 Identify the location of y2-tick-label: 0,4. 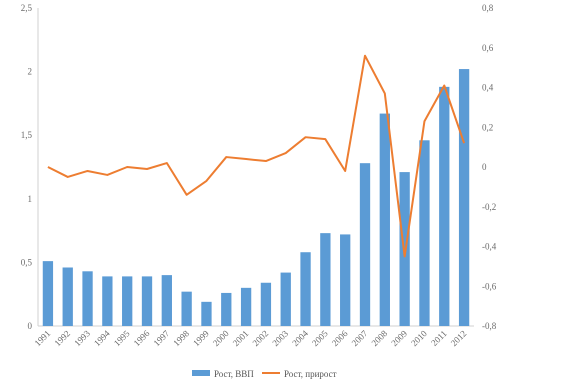
(488, 88).